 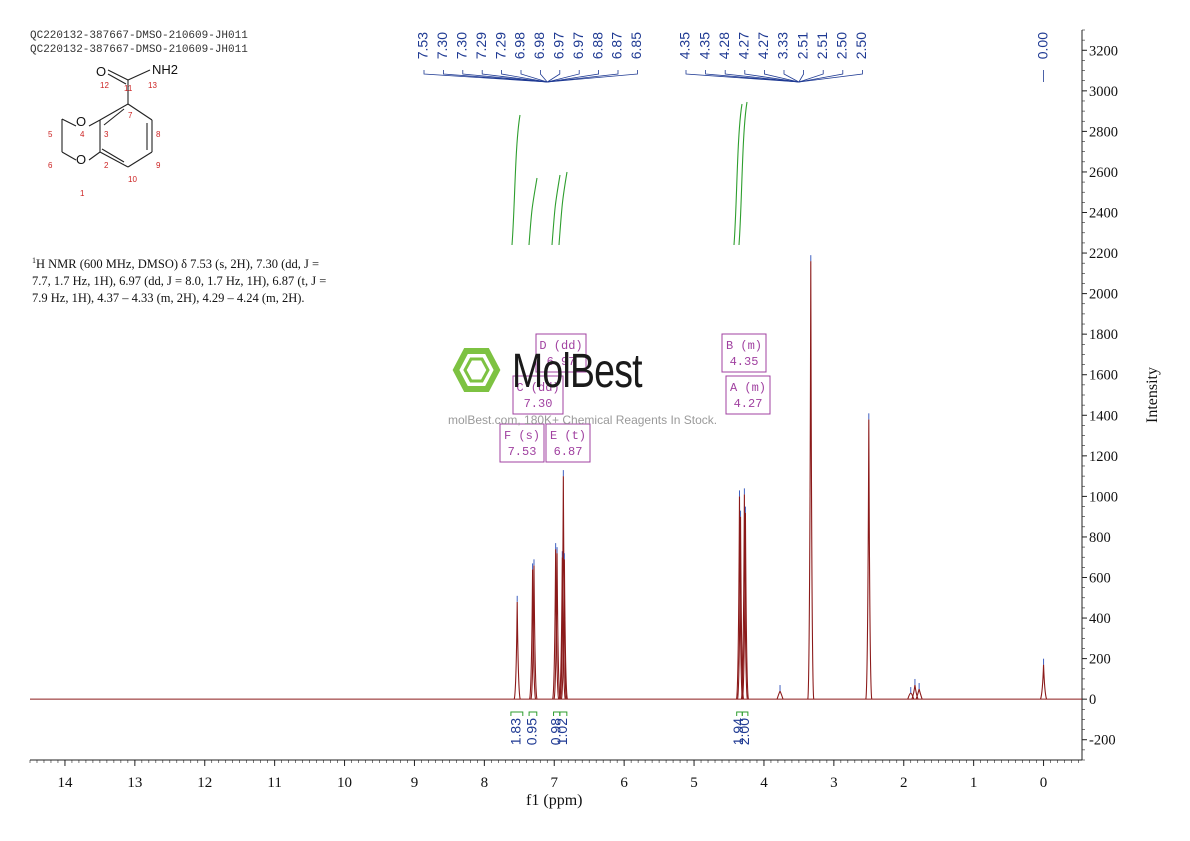 I want to click on molecule-labels: O NH2 O O 12 11 13 4 7 3 8 5 6 2 9 10 1, so click(x=113, y=130).